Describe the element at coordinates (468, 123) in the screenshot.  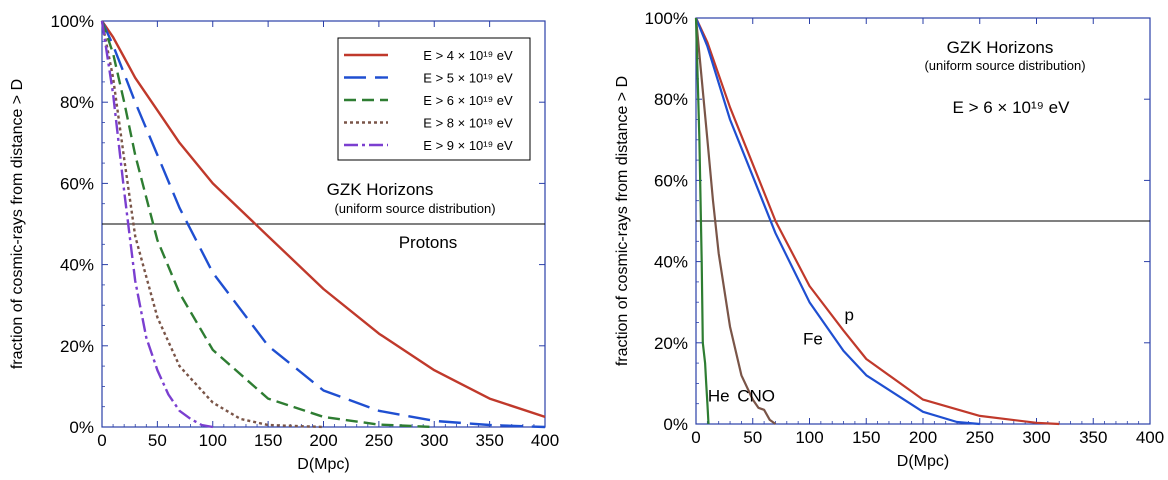
I see `legend-label: E > 8 × 10¹⁹ eV` at that location.